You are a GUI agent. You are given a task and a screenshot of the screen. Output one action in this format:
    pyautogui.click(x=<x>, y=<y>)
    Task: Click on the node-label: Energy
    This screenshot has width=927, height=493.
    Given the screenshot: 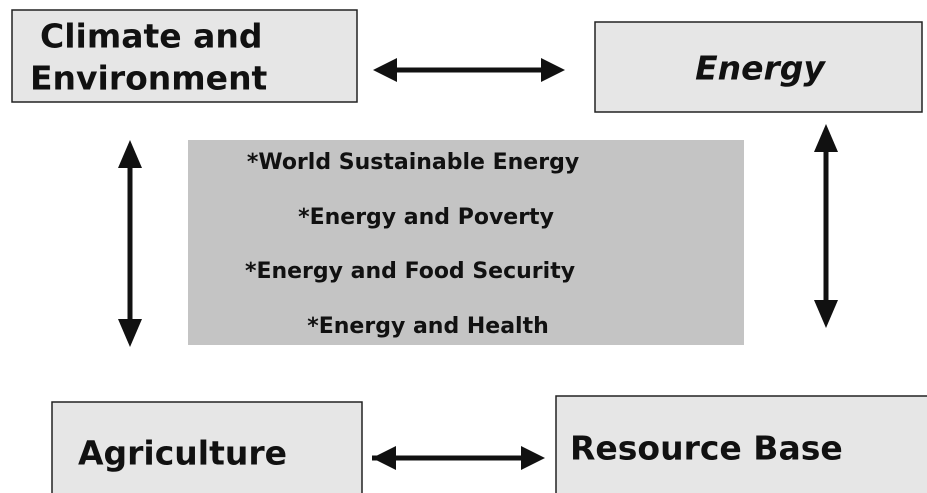 What is the action you would take?
    pyautogui.click(x=760, y=68)
    